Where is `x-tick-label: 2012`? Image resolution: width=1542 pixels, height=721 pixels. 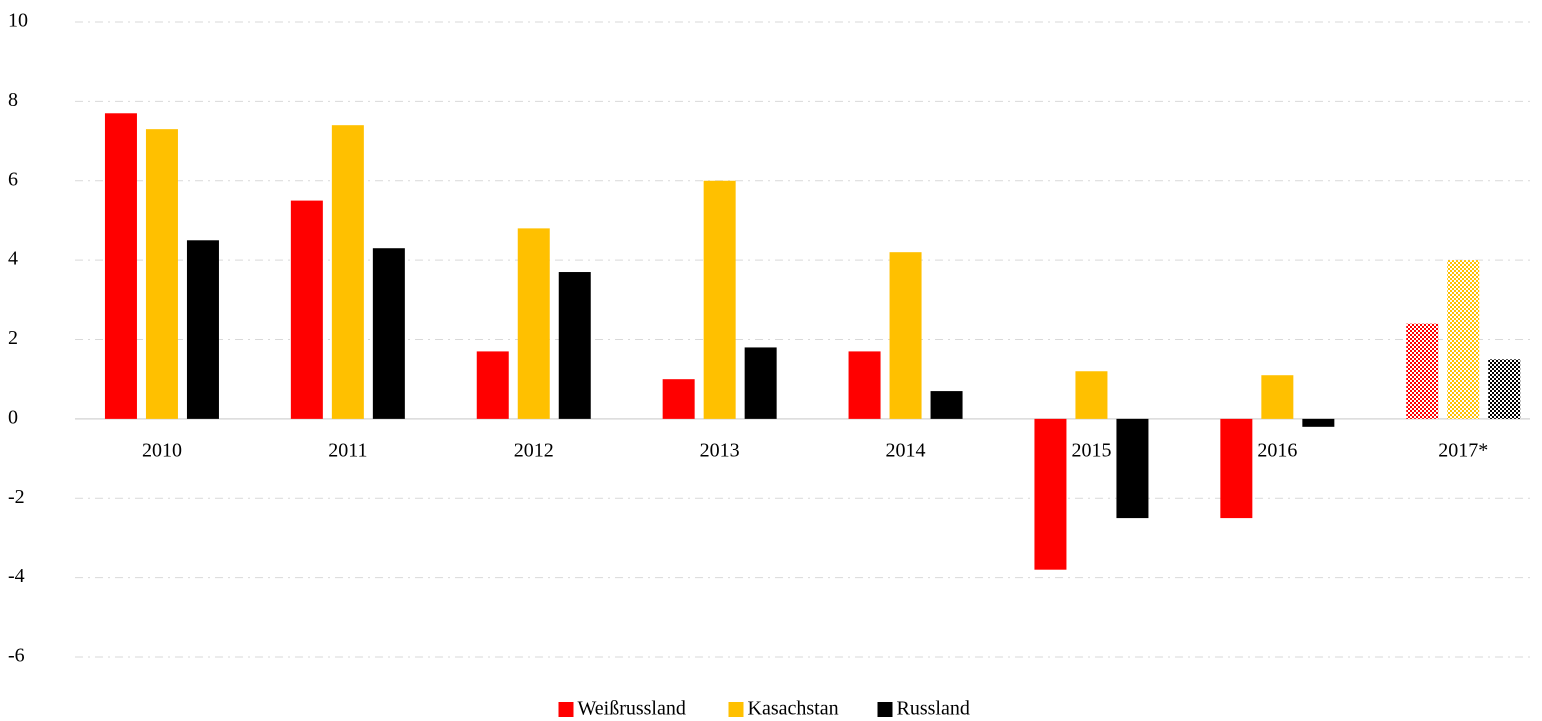
x-tick-label: 2012 is located at coordinates (534, 450).